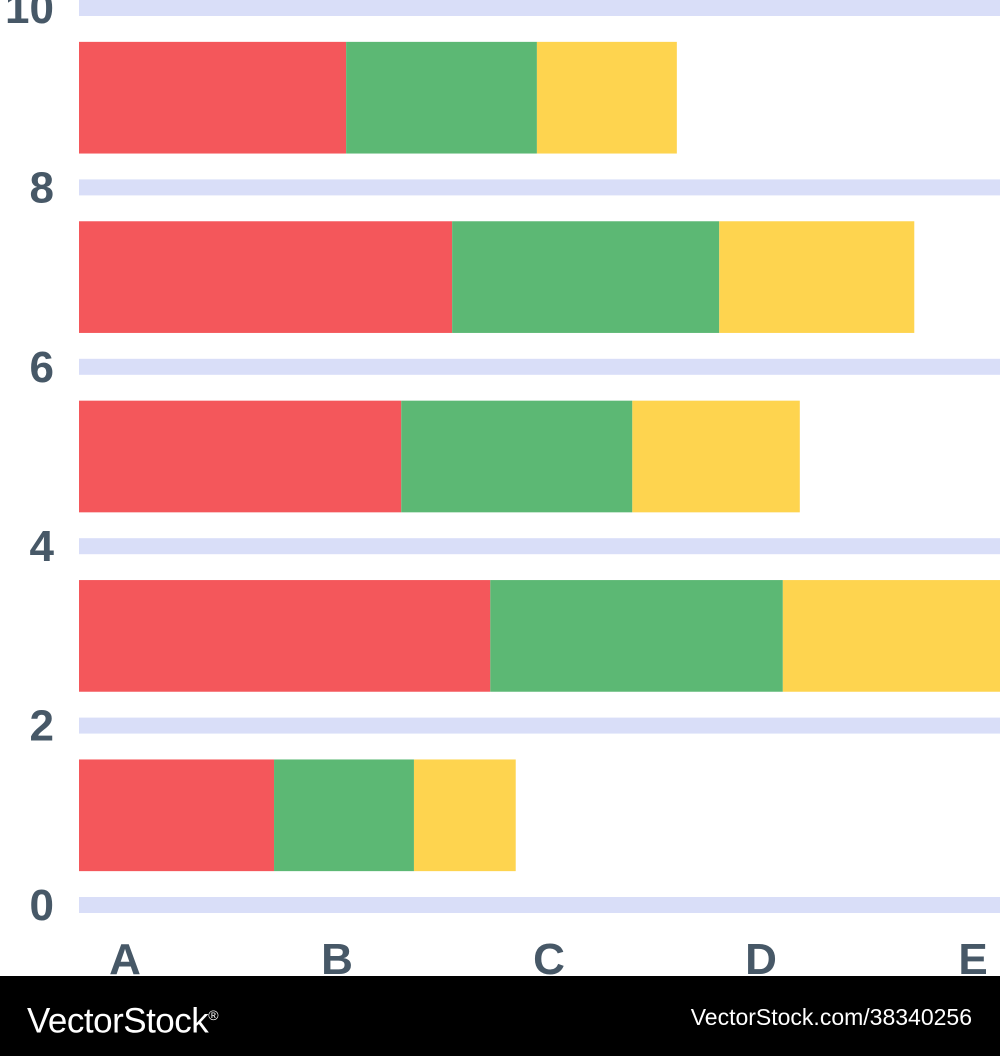 Image resolution: width=1000 pixels, height=1056 pixels. What do you see at coordinates (761, 955) in the screenshot?
I see `x-tick-label-D: D` at bounding box center [761, 955].